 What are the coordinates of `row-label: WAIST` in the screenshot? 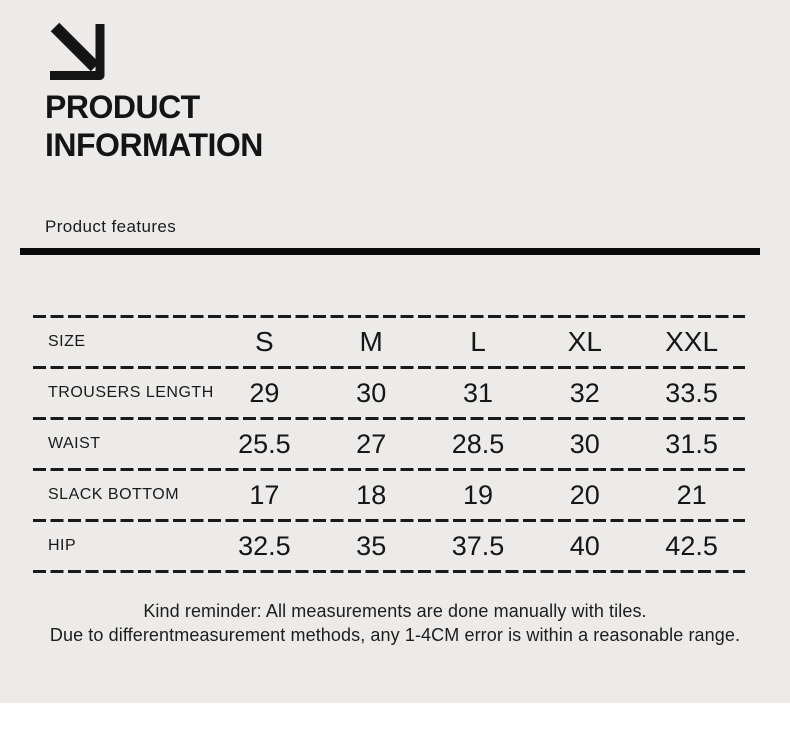 It's located at (74, 443).